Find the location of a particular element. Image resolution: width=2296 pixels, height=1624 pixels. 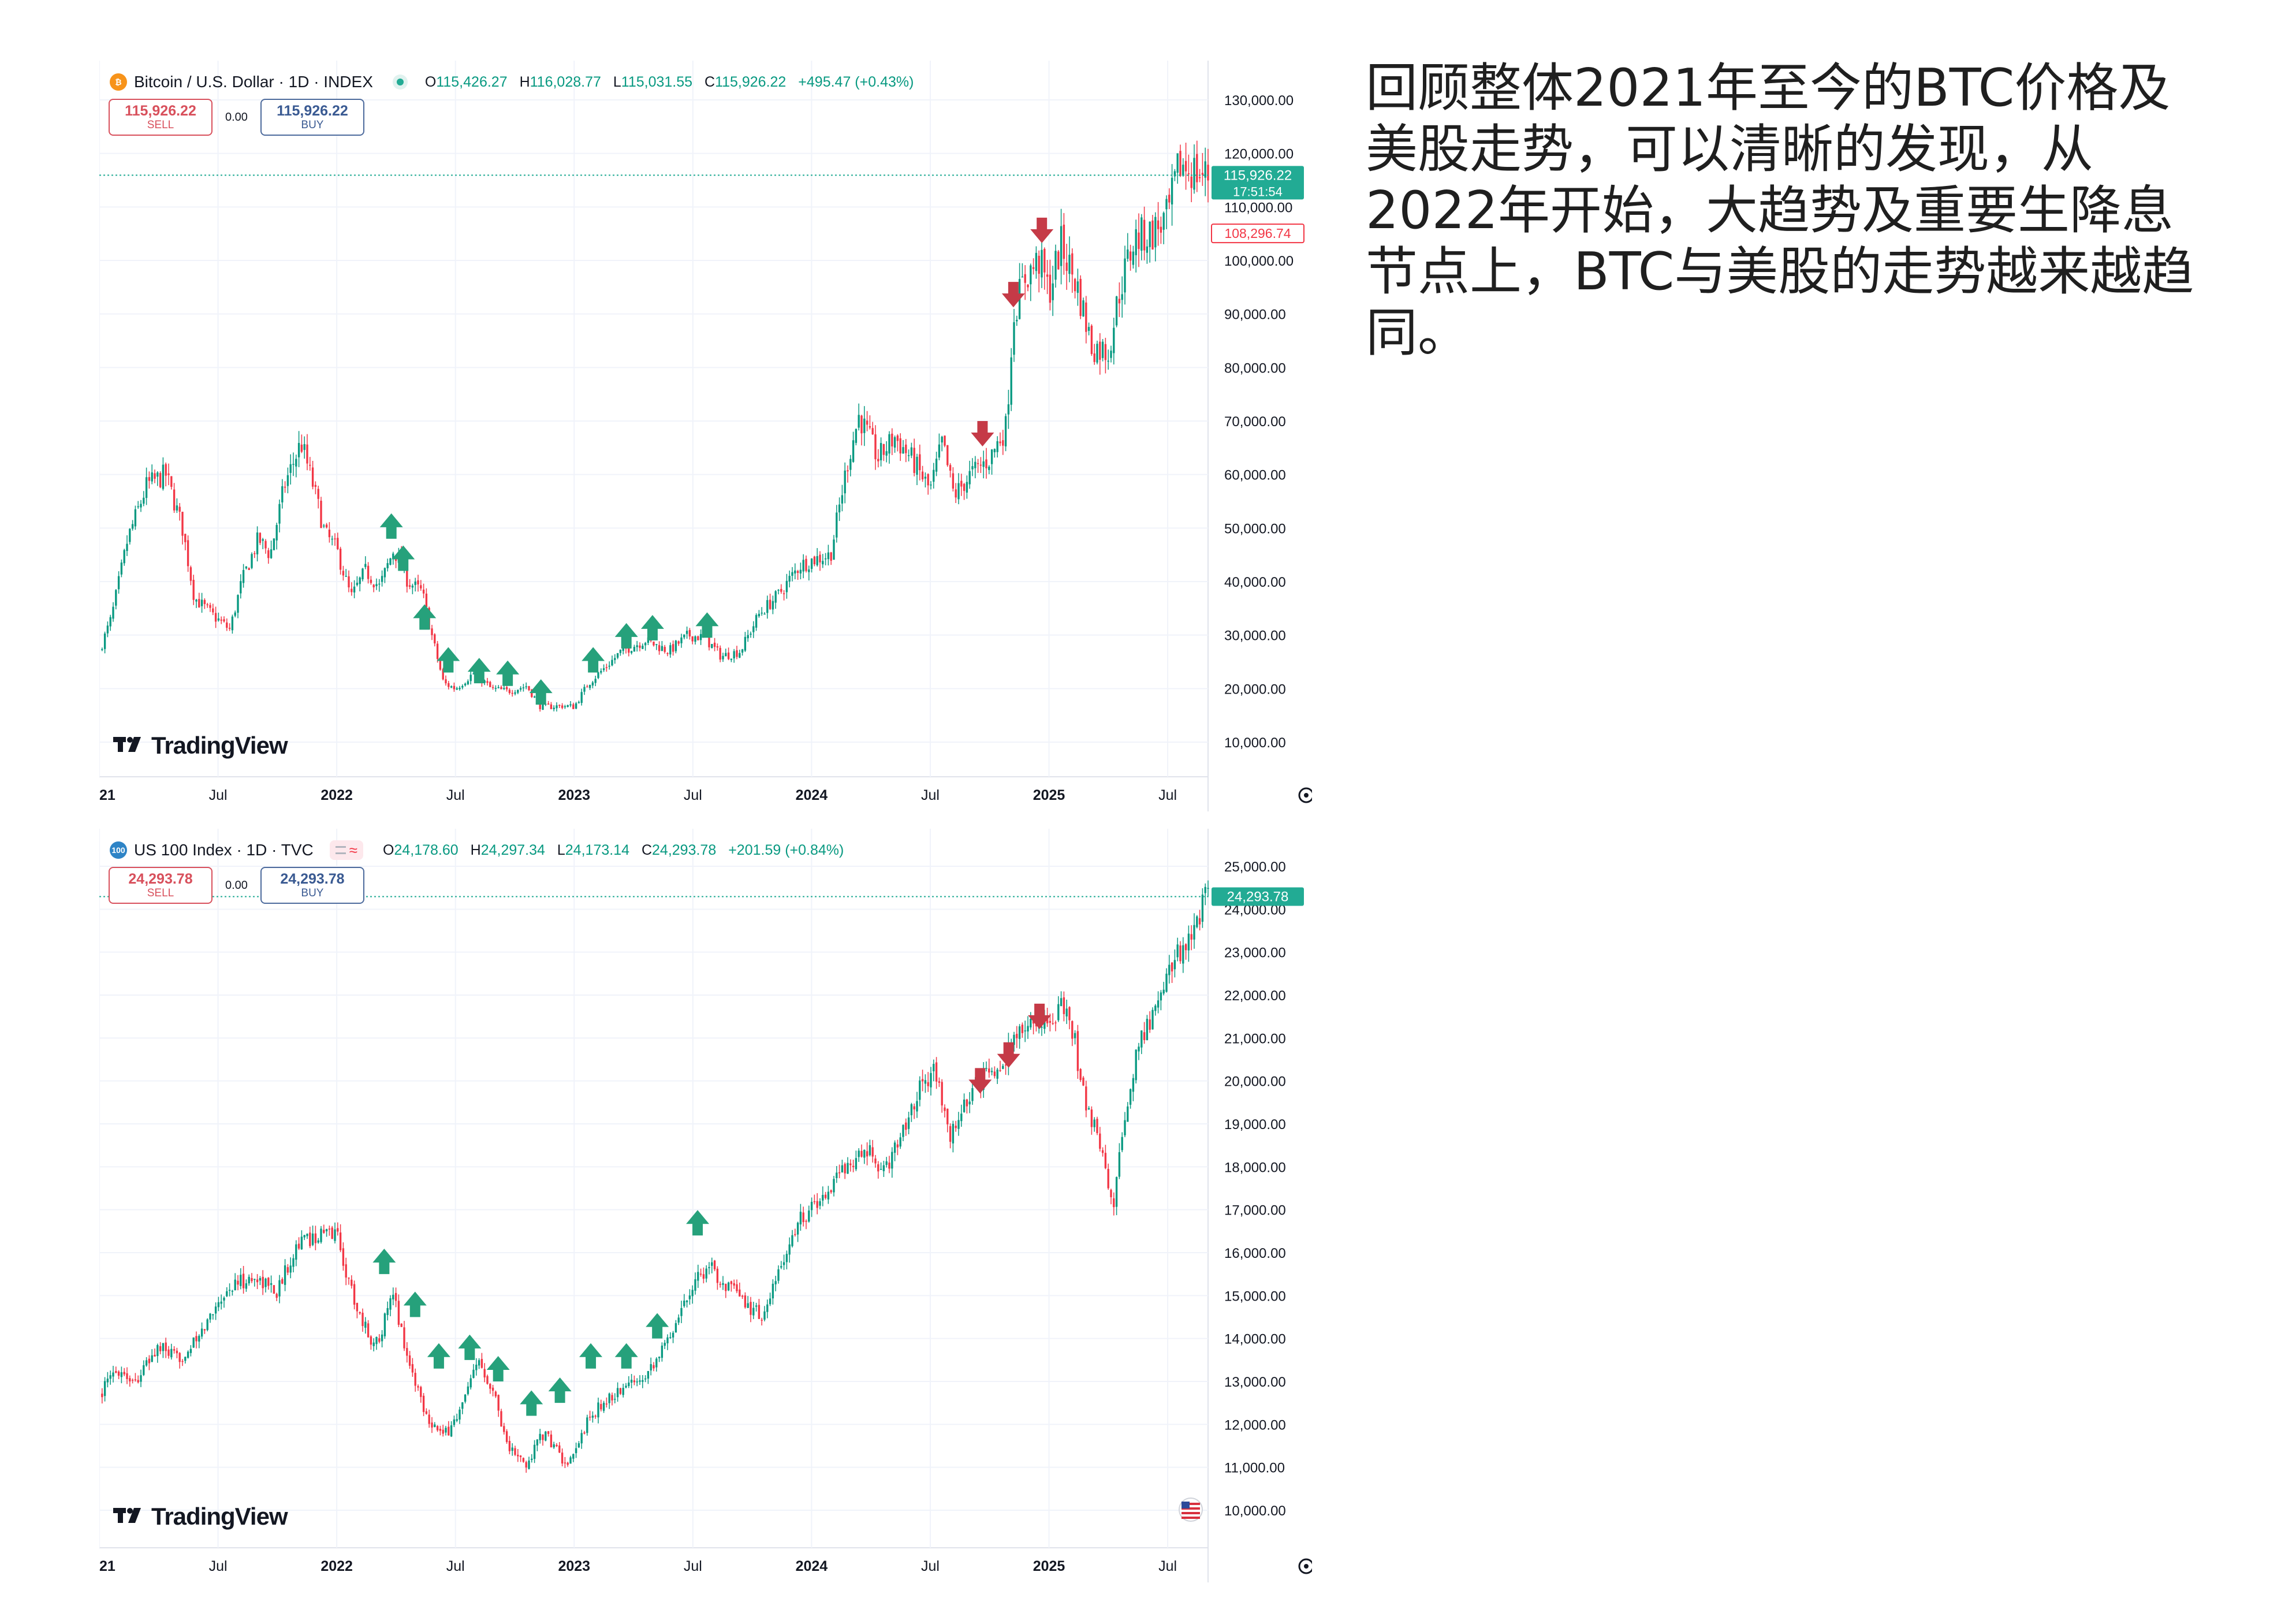

price-tick-label: 40,000.00 is located at coordinates (1255, 582).